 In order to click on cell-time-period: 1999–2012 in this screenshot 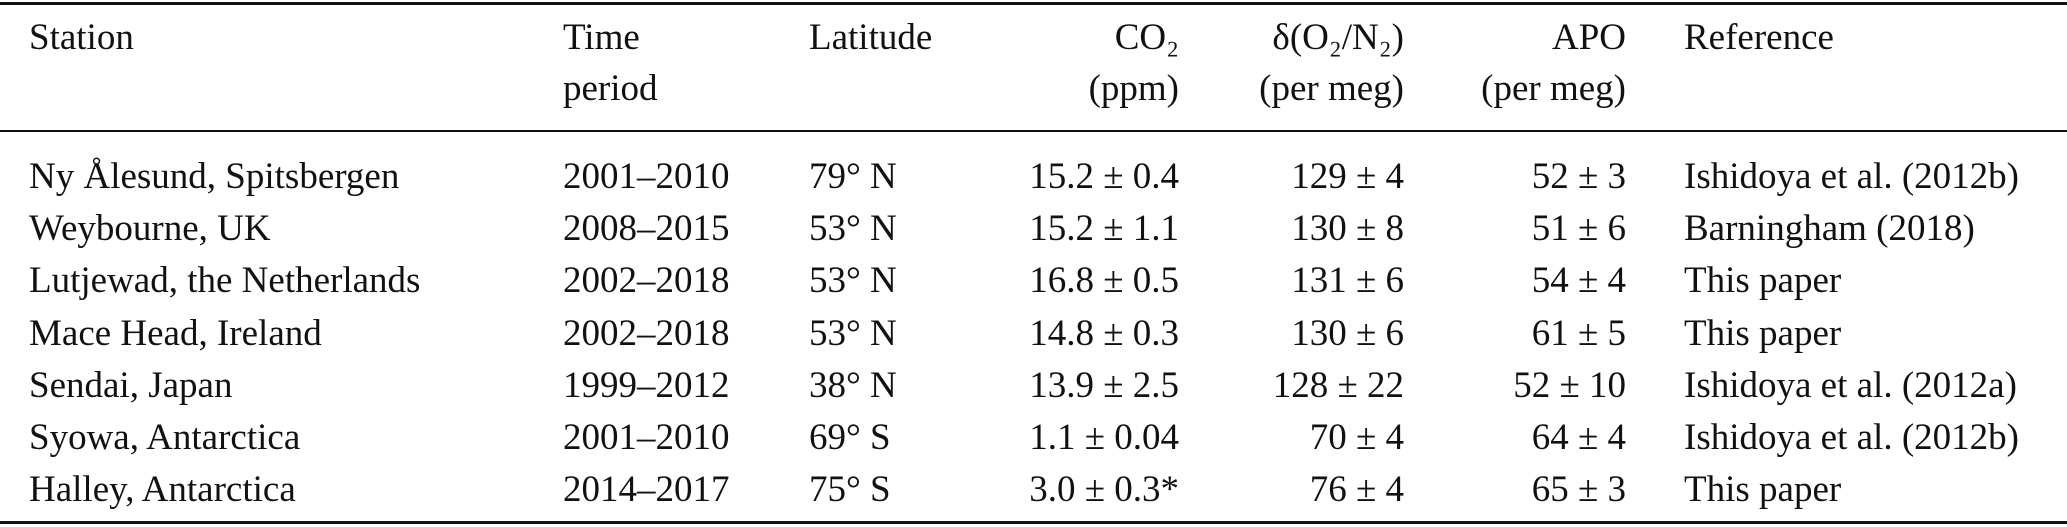, I will do `click(646, 385)`.